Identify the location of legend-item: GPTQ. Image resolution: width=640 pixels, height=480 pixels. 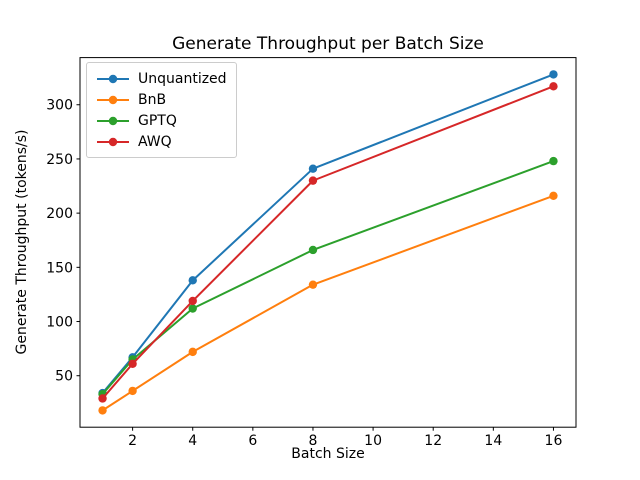
(161, 120).